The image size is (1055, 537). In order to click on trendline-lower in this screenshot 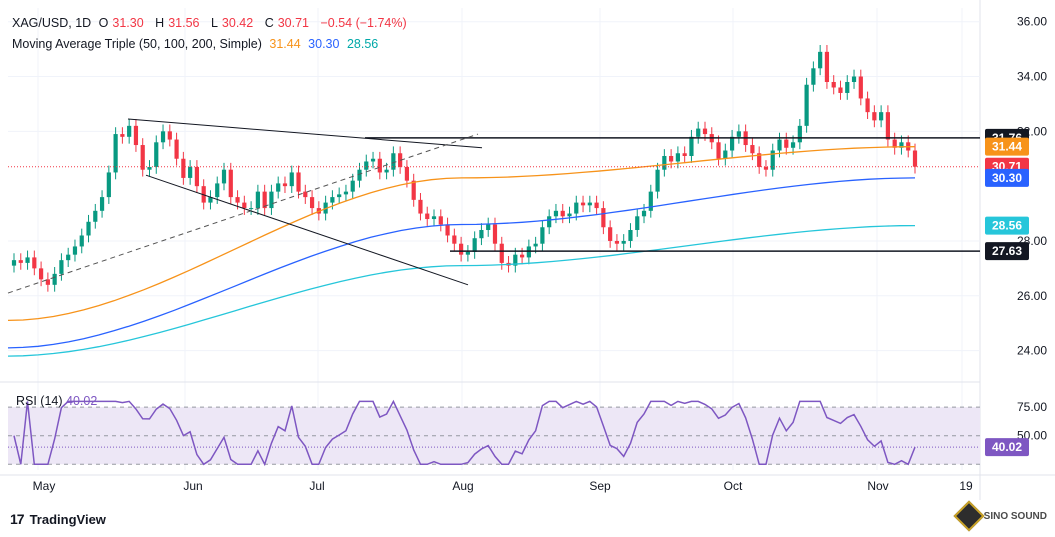, I will do `click(307, 230)`.